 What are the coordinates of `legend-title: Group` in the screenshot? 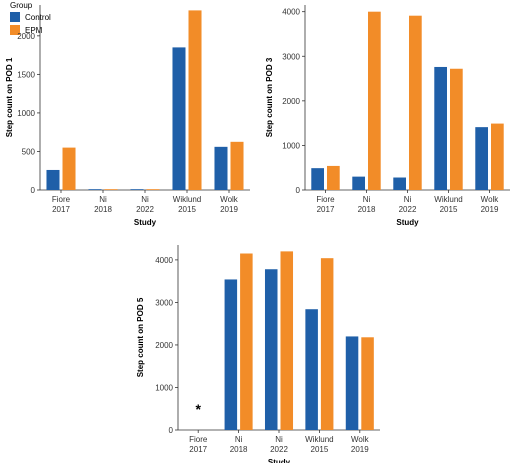 It's located at (21, 5).